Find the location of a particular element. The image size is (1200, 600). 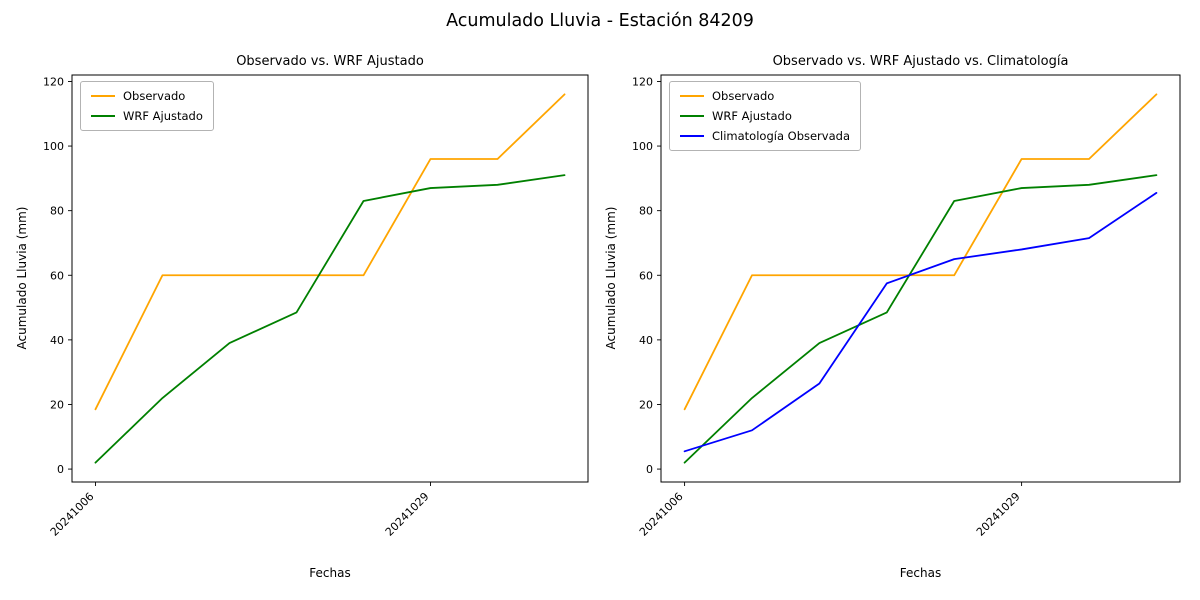

subplot-1-legend: Observado WRF Ajustado is located at coordinates (147, 106).